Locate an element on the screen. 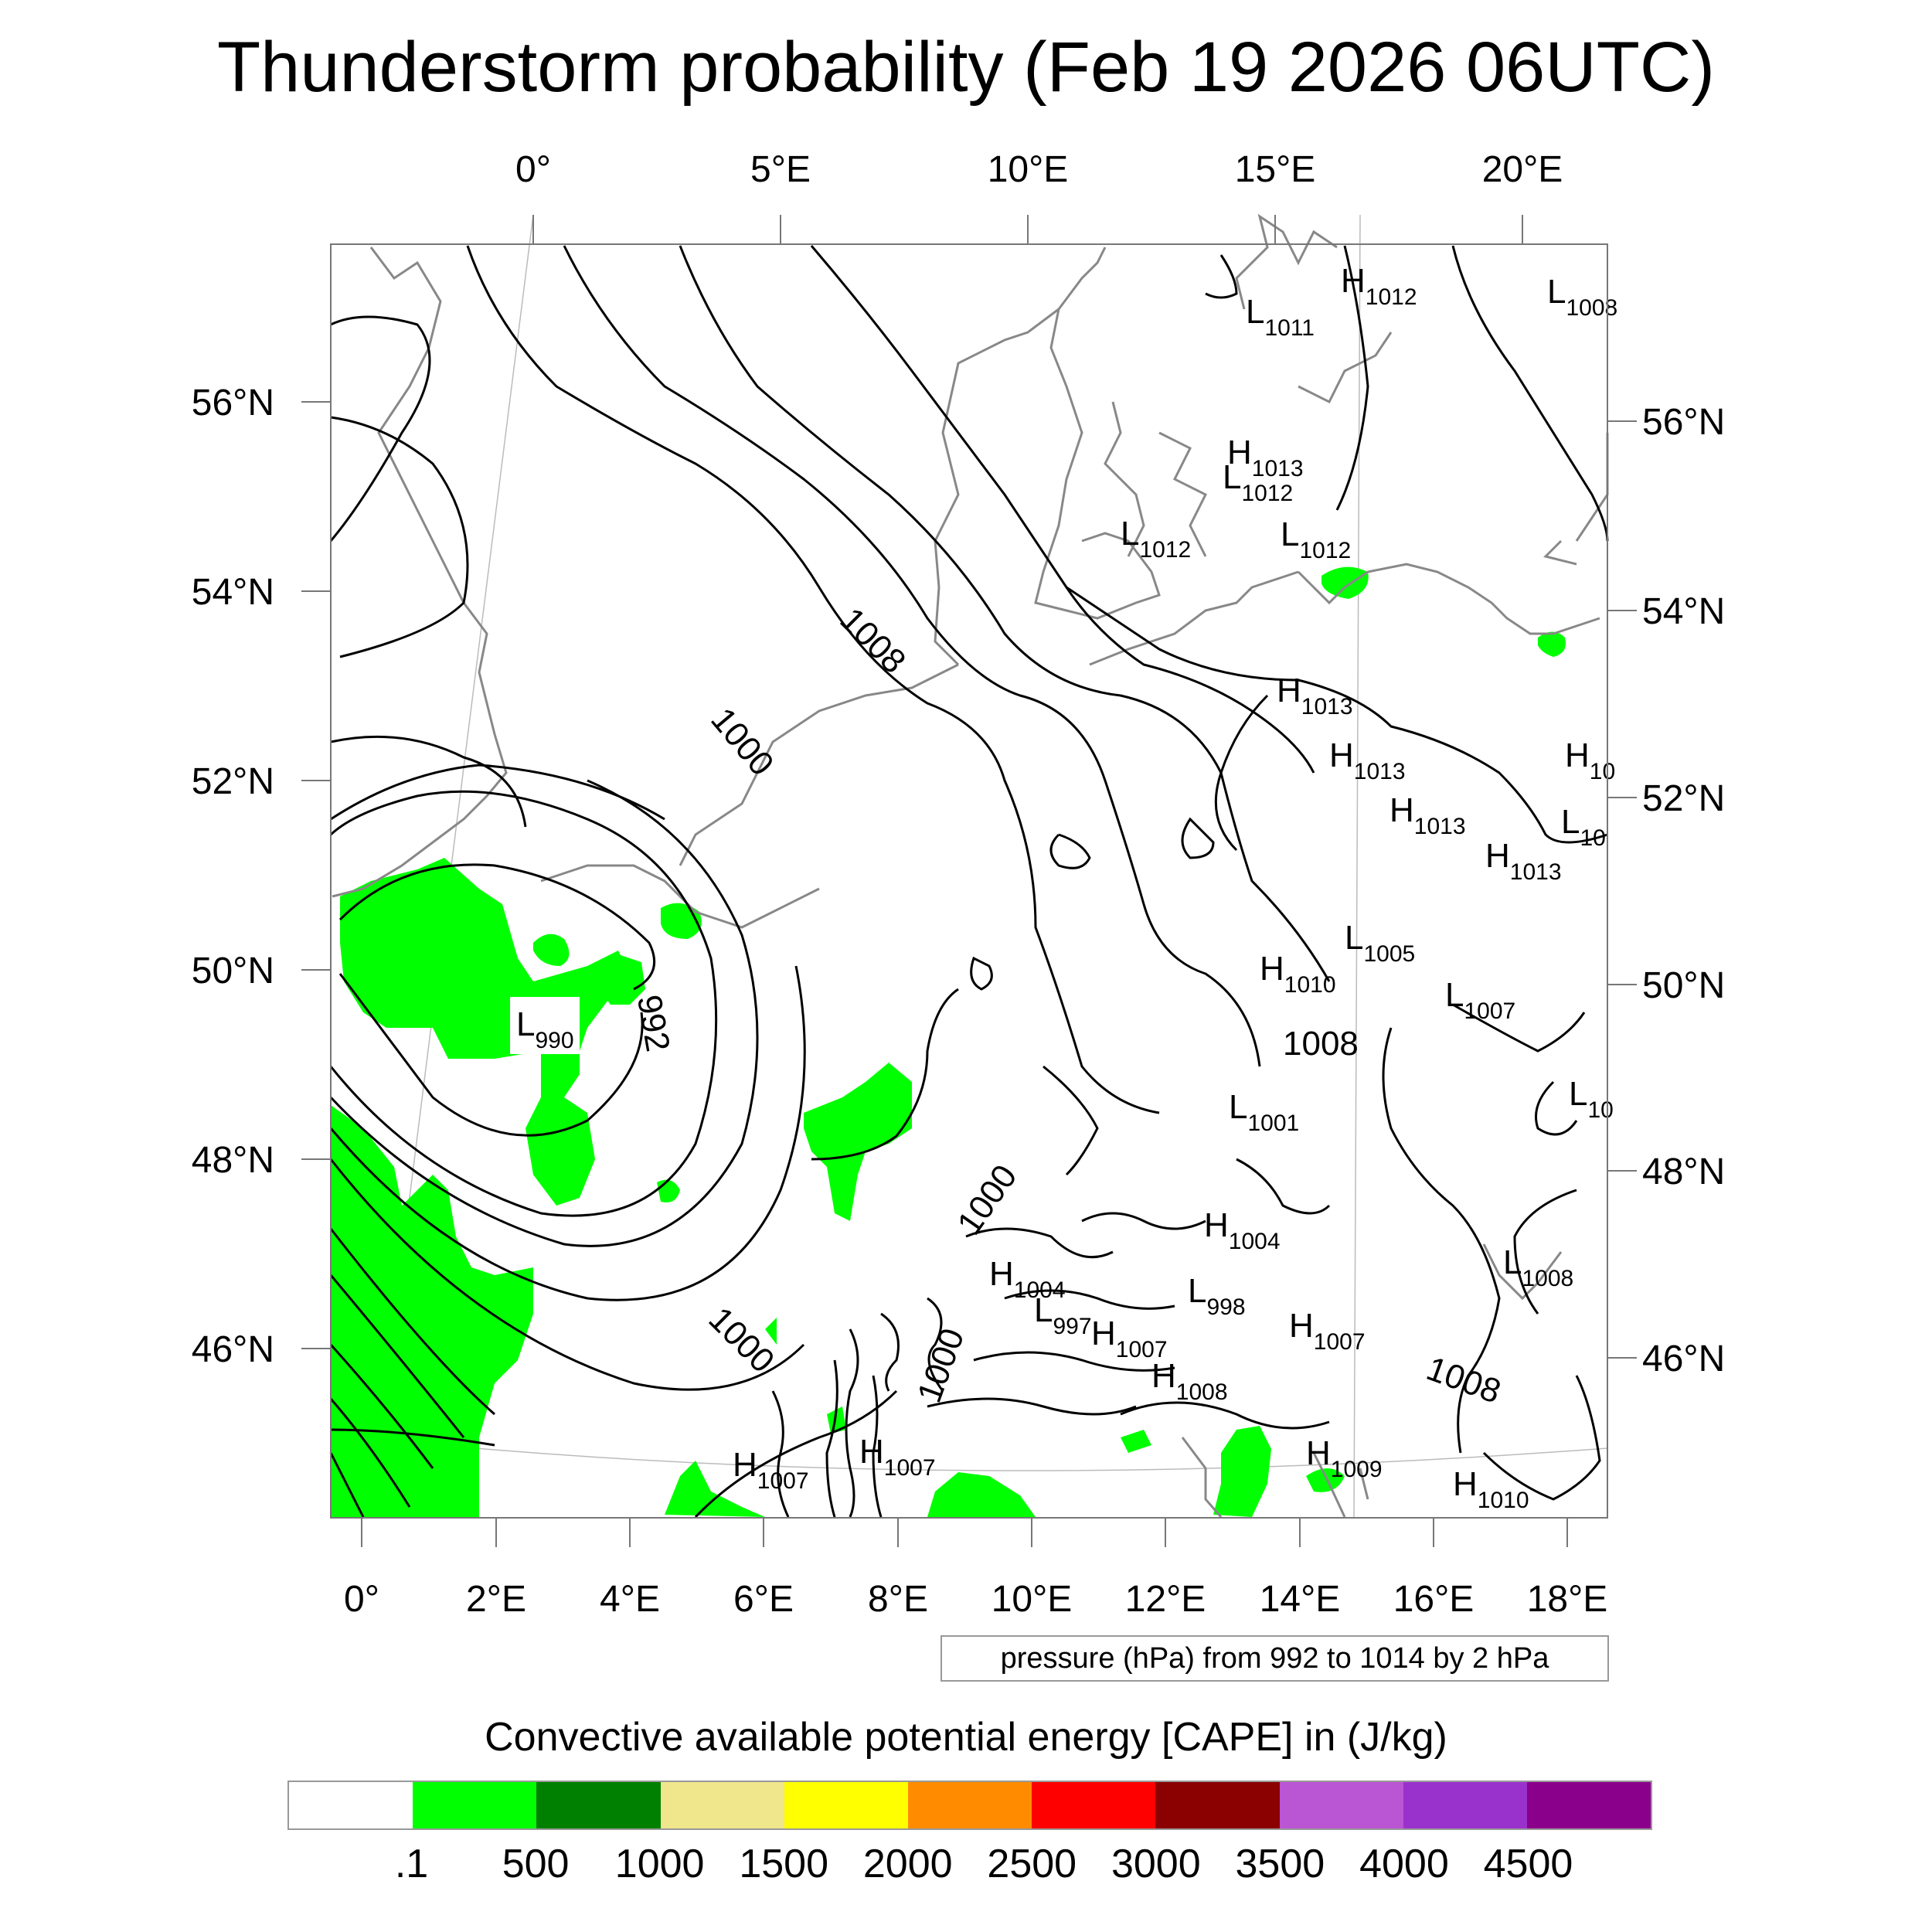  high-pressure-center: H1009 is located at coordinates (1345, 1458).